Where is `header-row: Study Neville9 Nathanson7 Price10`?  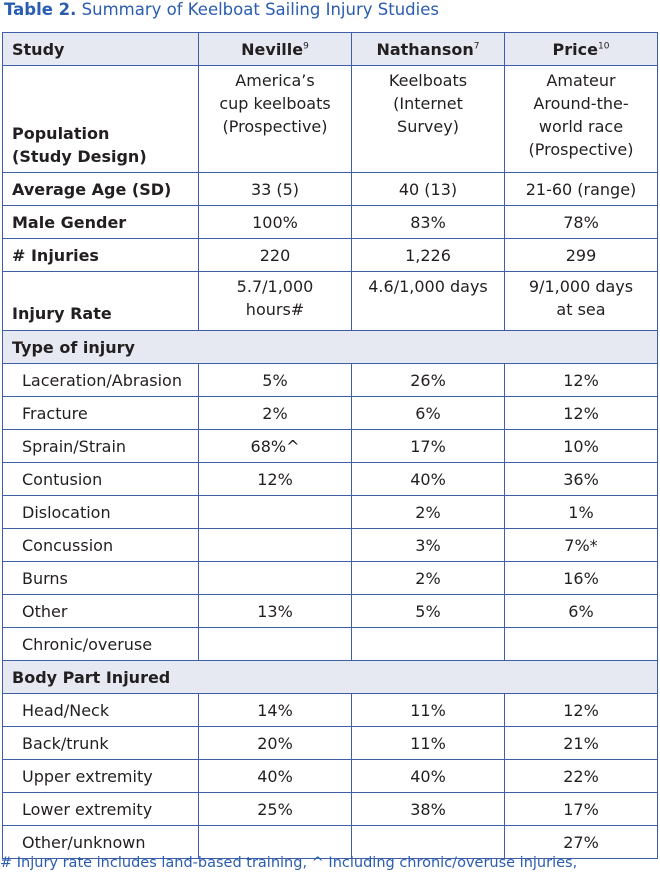
header-row: Study Neville9 Nathanson7 Price10 is located at coordinates (330, 49).